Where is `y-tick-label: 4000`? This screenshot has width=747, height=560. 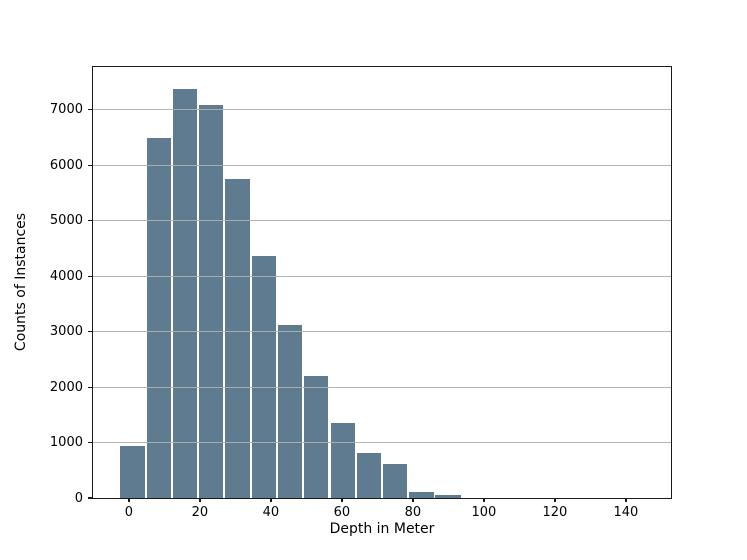 y-tick-label: 4000 is located at coordinates (66, 276).